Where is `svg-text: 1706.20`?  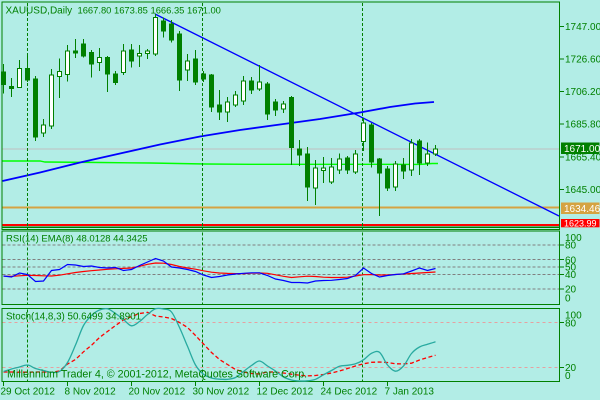
svg-text: 1706.20 is located at coordinates (582, 92).